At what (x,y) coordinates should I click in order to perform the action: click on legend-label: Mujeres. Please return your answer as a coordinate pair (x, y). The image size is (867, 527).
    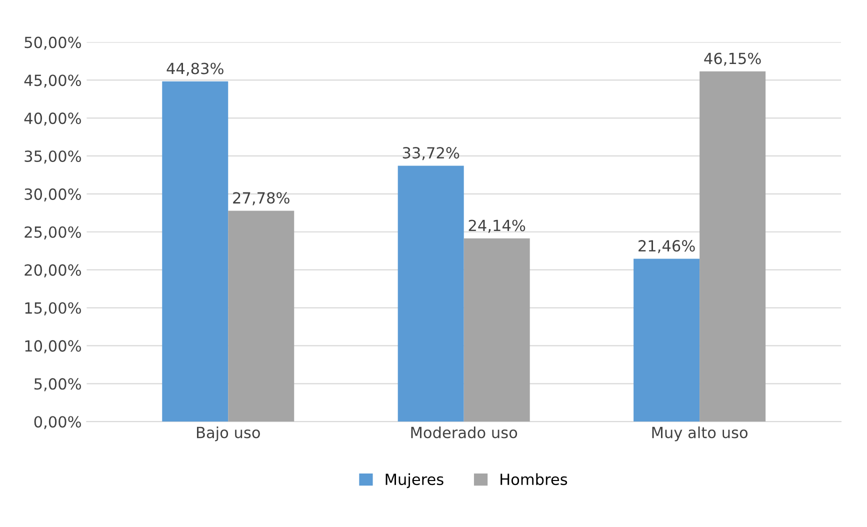
    Looking at the image, I should click on (415, 480).